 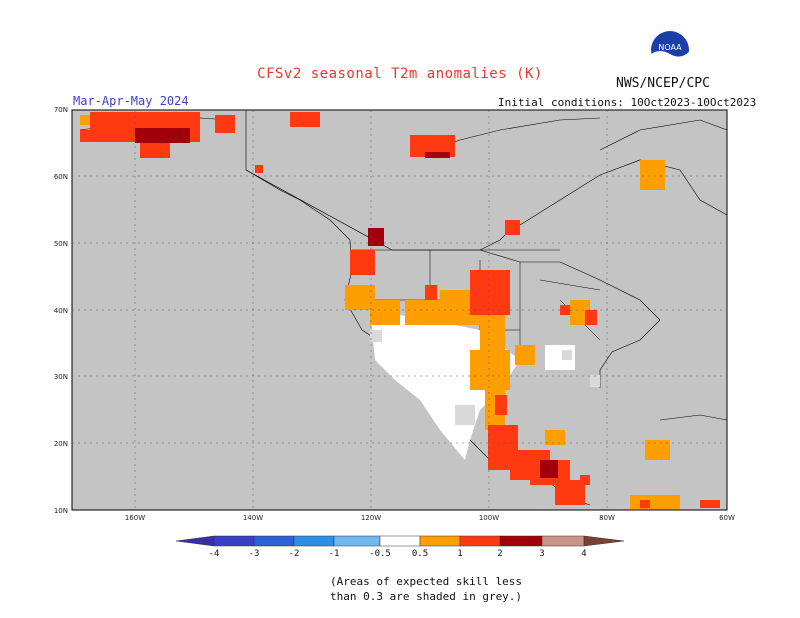 I want to click on legend-labels: -4 -3 -2 -1 -0.5 0.5 1 2 3 4, so click(x=398, y=554).